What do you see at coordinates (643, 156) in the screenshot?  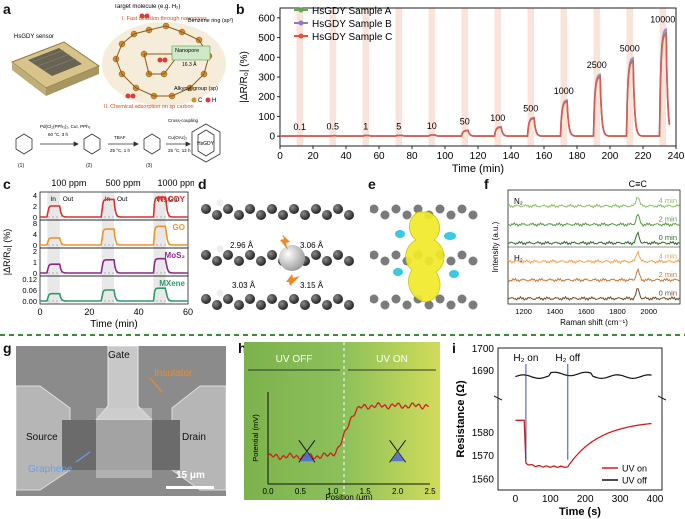 I see `xtick-label-b-220: 220` at bounding box center [643, 156].